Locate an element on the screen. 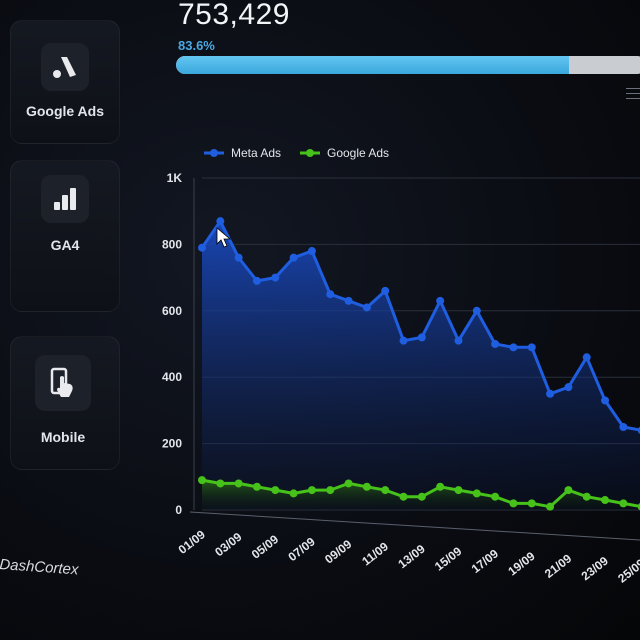 Image resolution: width=640 pixels, height=640 pixels. x-tick-label: 25/09 is located at coordinates (627, 571).